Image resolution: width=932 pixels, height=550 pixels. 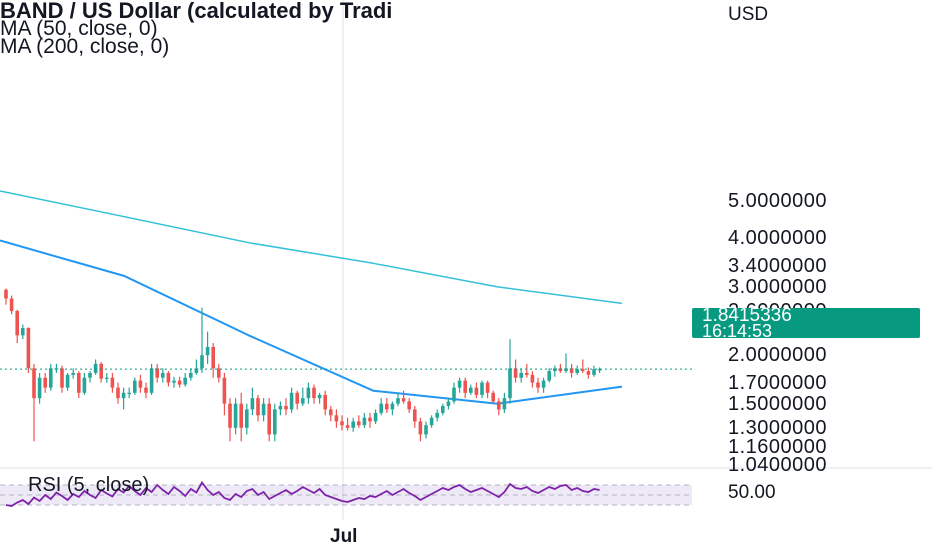 What do you see at coordinates (346, 493) in the screenshot?
I see `rsi-pane` at bounding box center [346, 493].